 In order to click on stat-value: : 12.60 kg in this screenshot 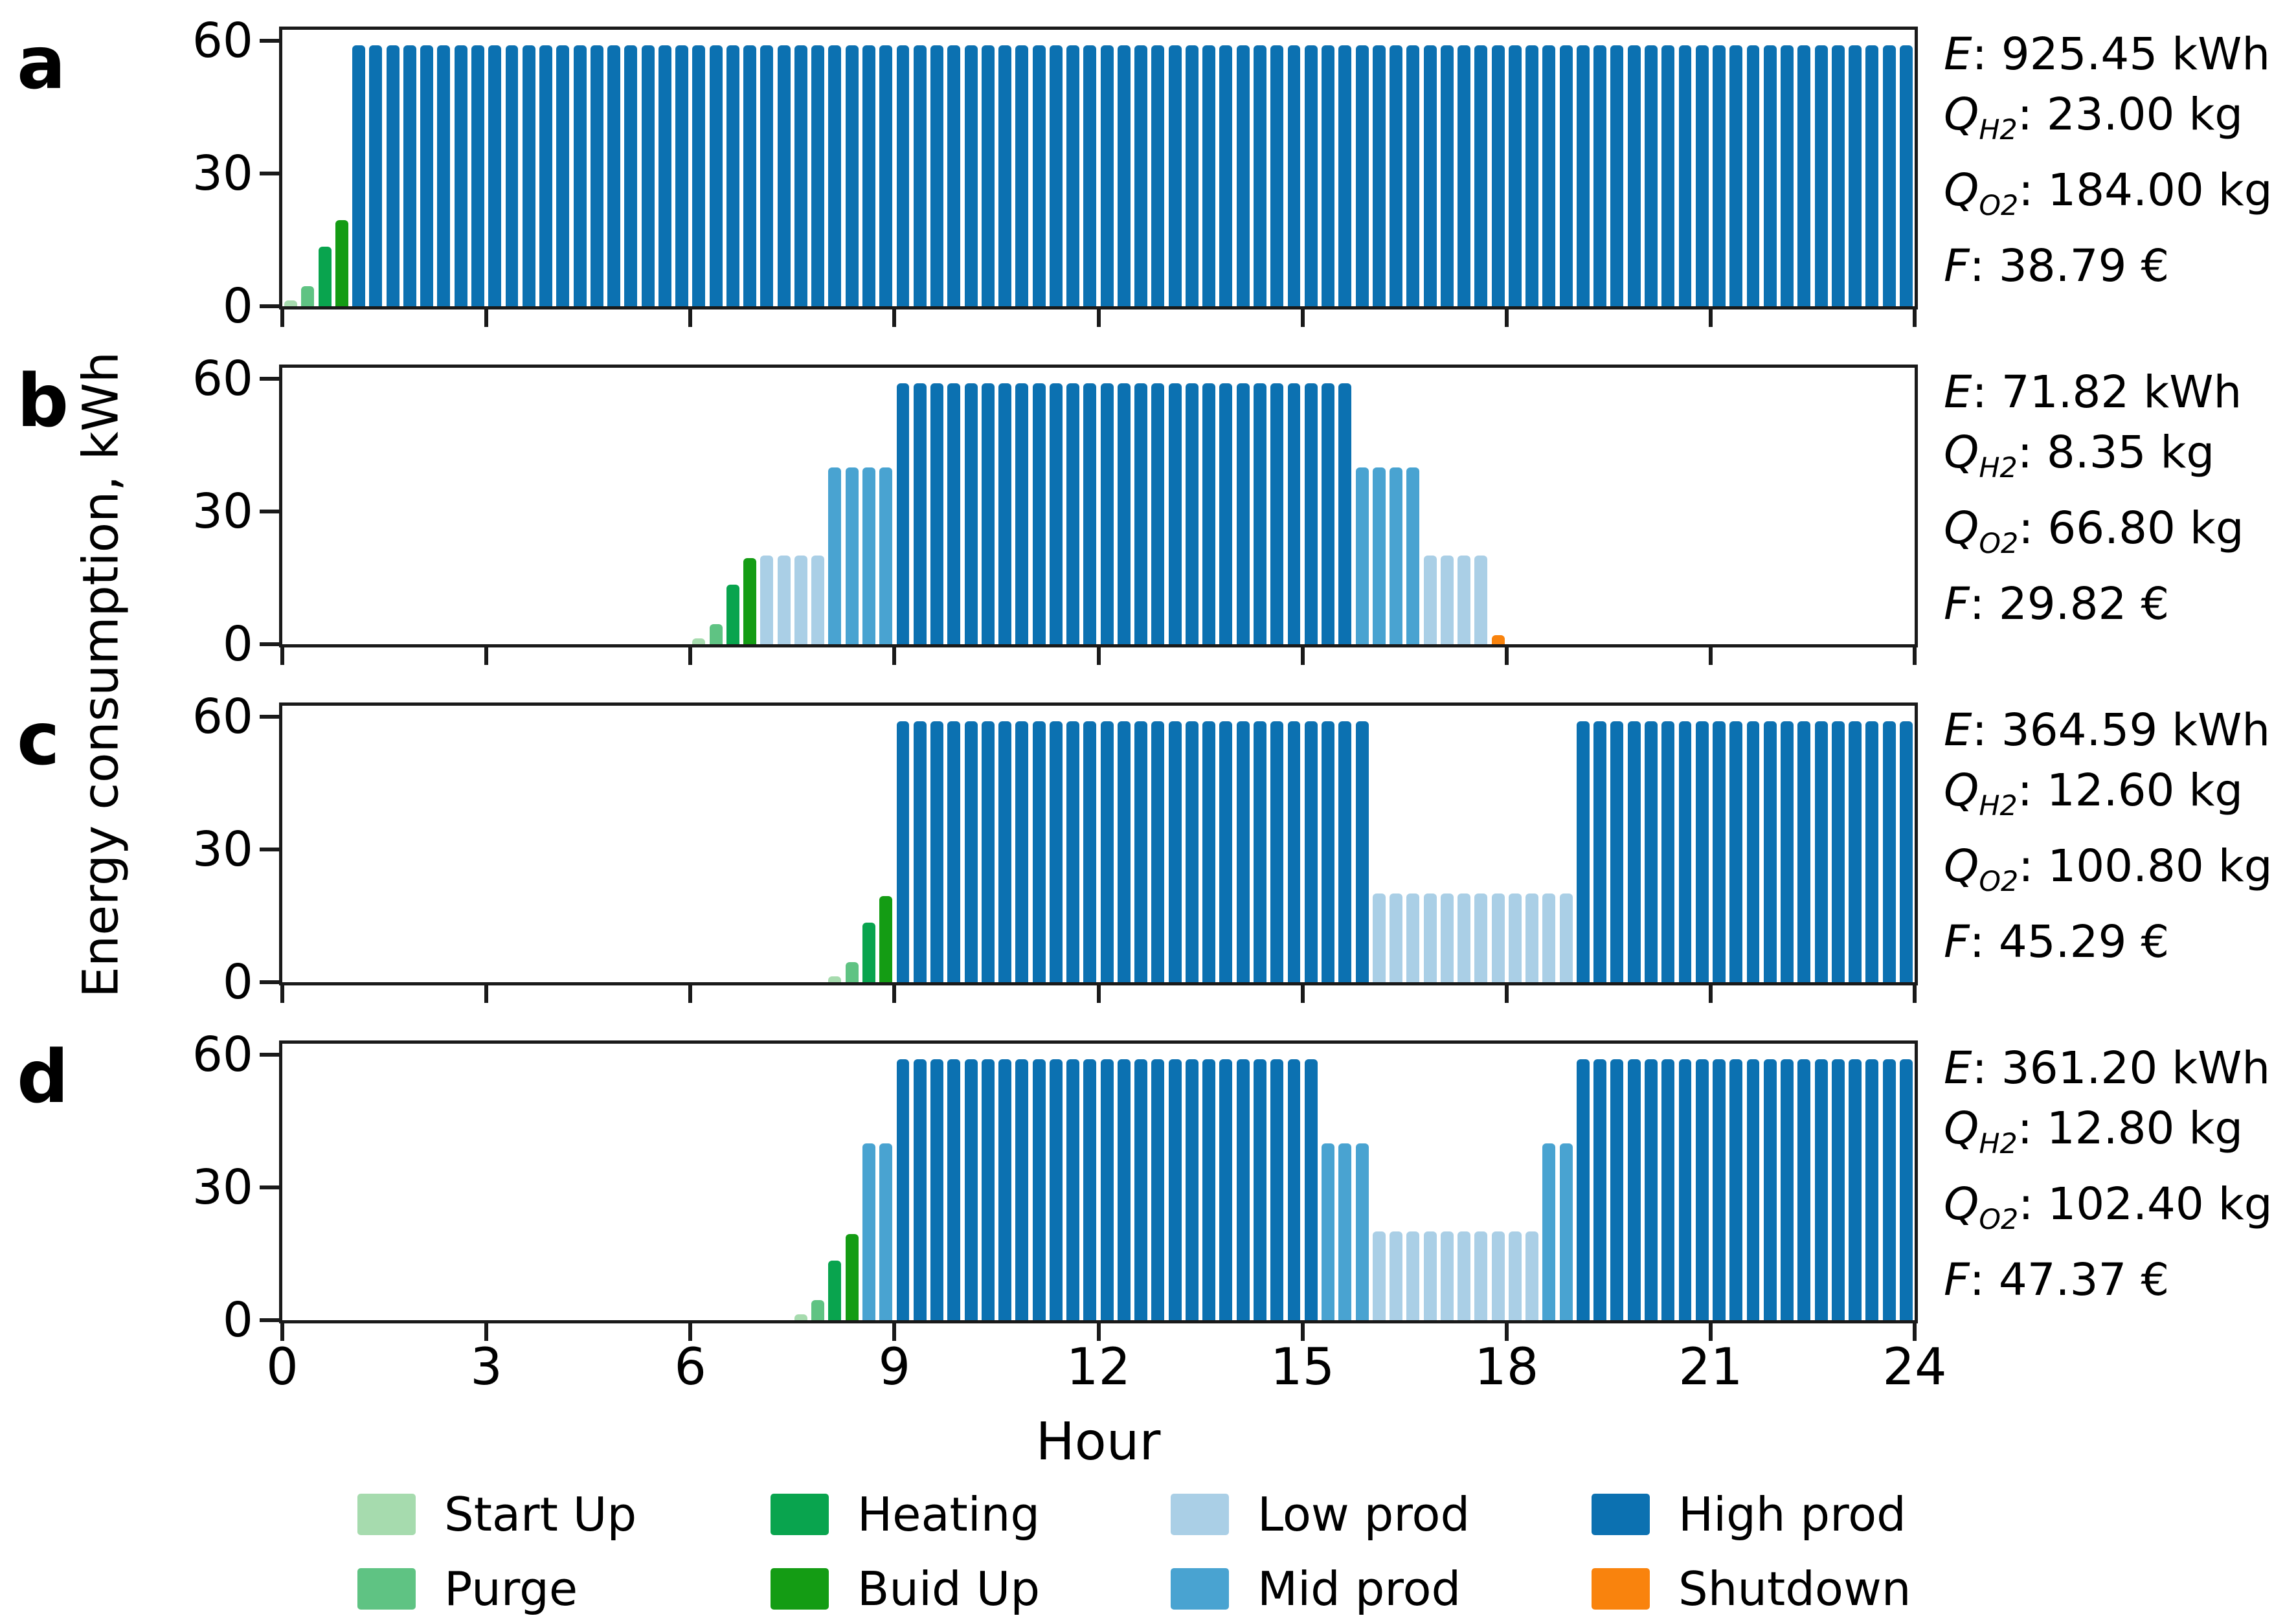, I will do `click(2130, 790)`.